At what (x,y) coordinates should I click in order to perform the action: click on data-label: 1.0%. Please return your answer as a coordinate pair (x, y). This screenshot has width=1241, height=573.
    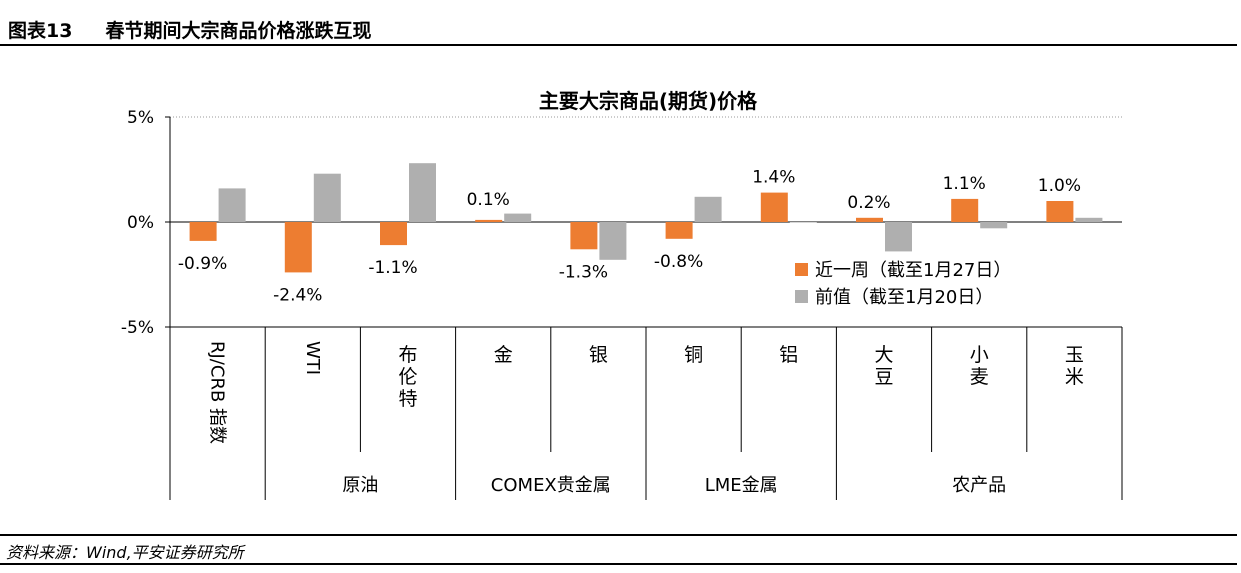
    Looking at the image, I should click on (1059, 186).